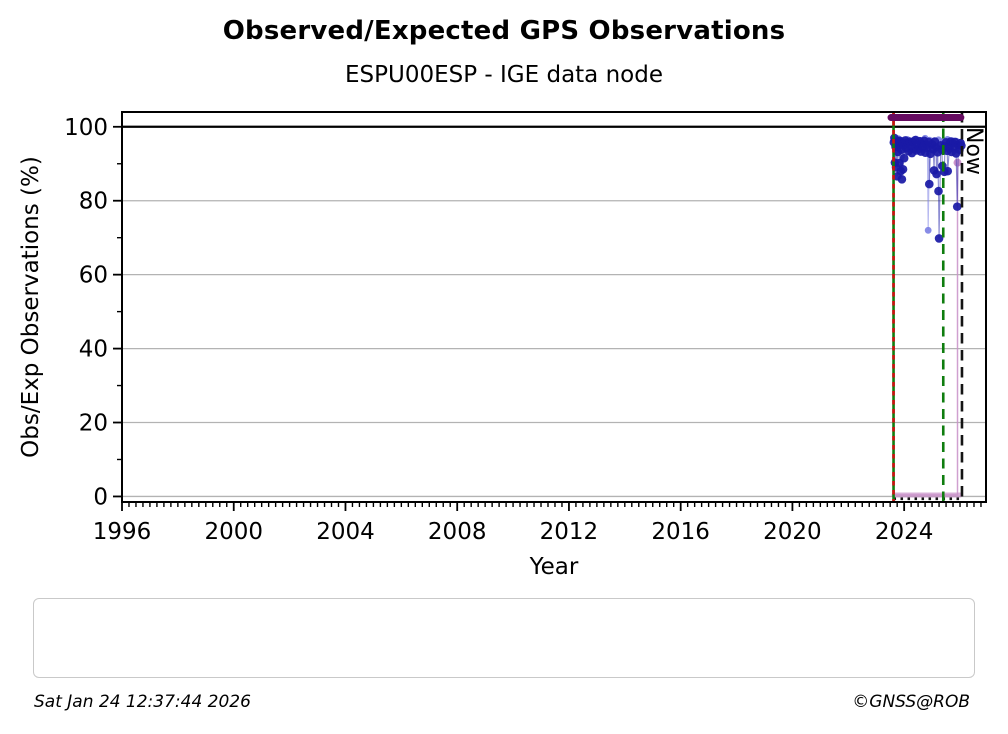  Describe the element at coordinates (93, 350) in the screenshot. I see `svg-text: 40` at that location.